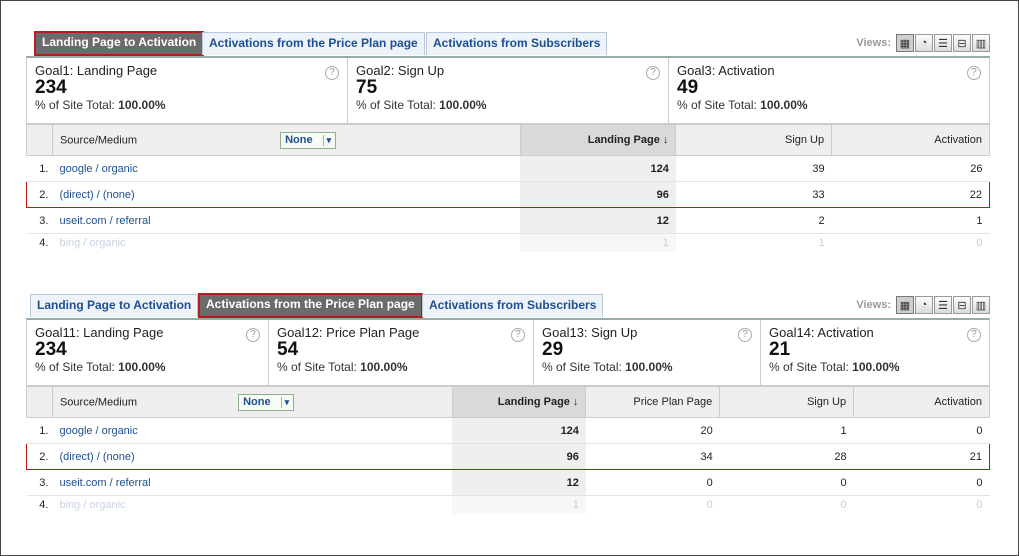 The height and width of the screenshot is (556, 1019). I want to click on table-row-highlighted: 2. (direct) / (none) 96 33 22, so click(508, 194).